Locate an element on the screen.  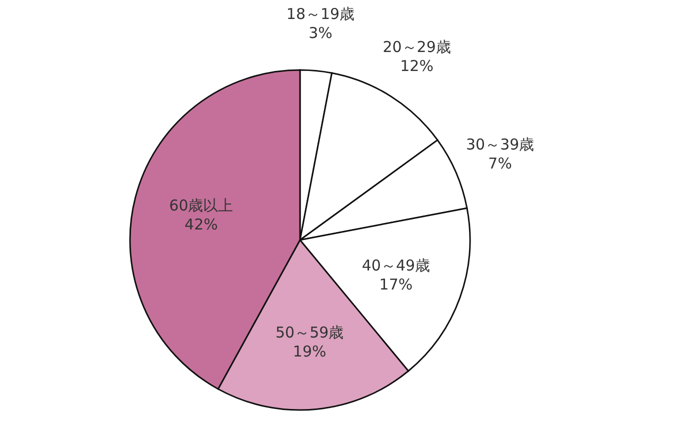
data-label: 17% is located at coordinates (396, 285).